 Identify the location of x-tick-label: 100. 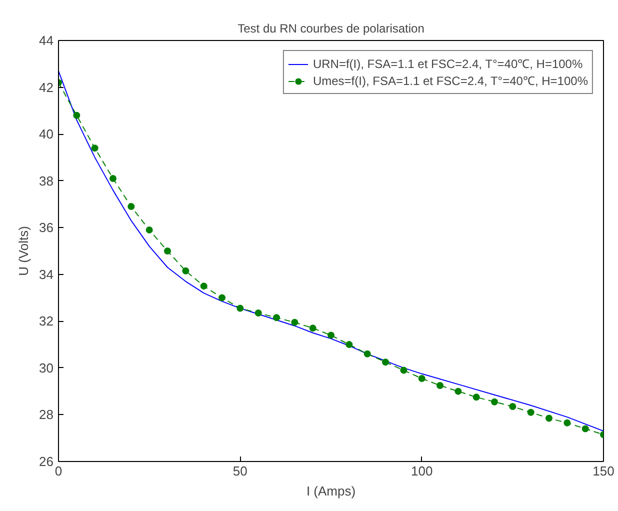
(421, 471).